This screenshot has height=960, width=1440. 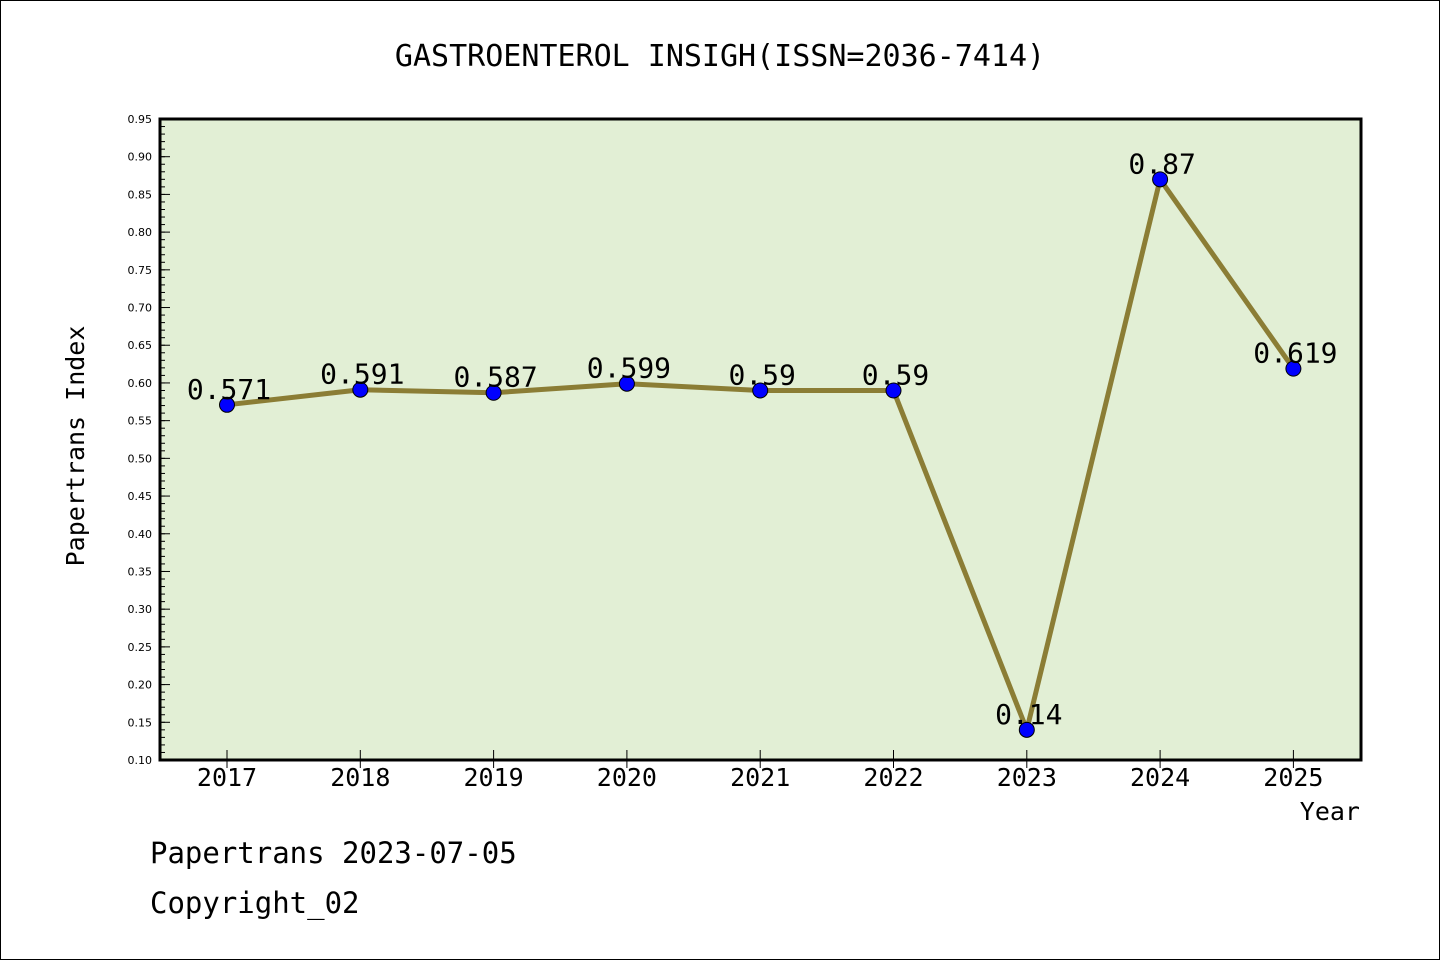 What do you see at coordinates (140, 458) in the screenshot?
I see `y-tick-label: 0.50` at bounding box center [140, 458].